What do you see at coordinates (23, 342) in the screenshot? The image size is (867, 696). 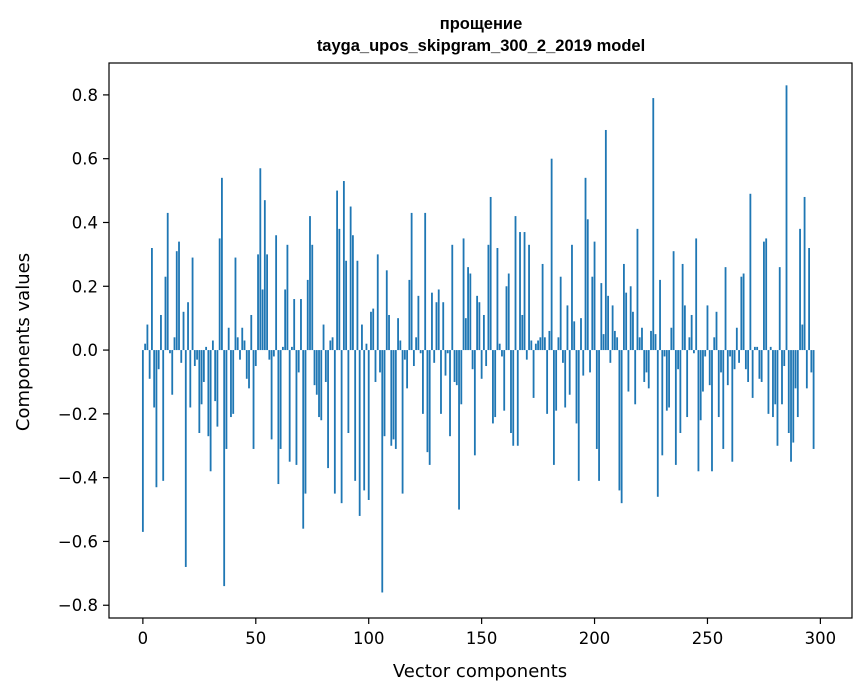 I see `y-axis-label: Components values` at bounding box center [23, 342].